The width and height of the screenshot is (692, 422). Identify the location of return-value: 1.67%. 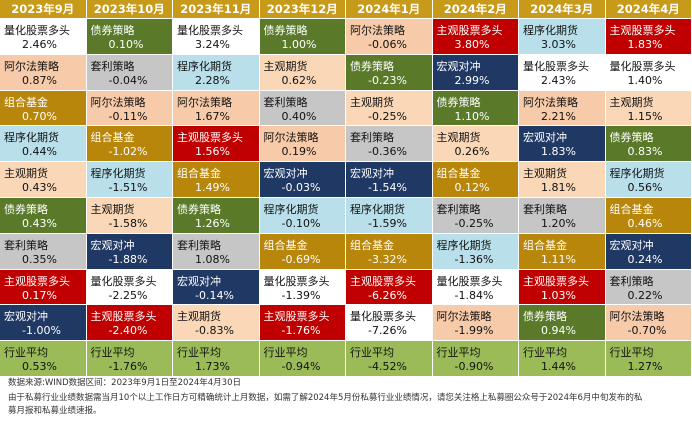
(212, 116).